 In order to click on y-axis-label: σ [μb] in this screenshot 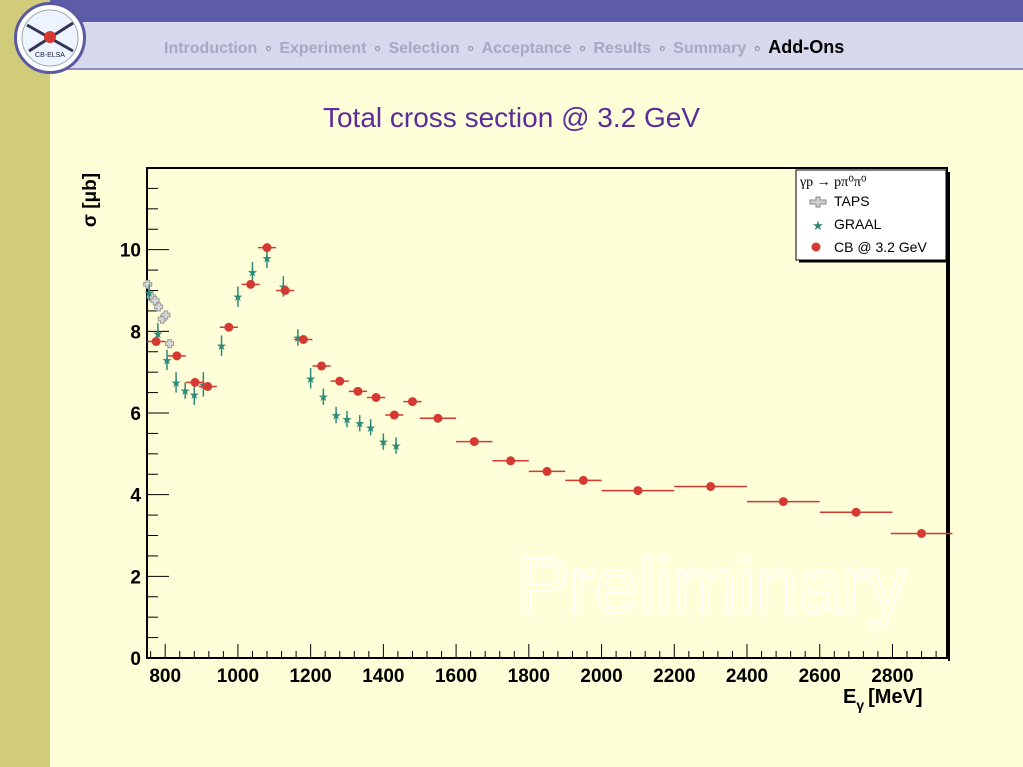, I will do `click(90, 200)`.